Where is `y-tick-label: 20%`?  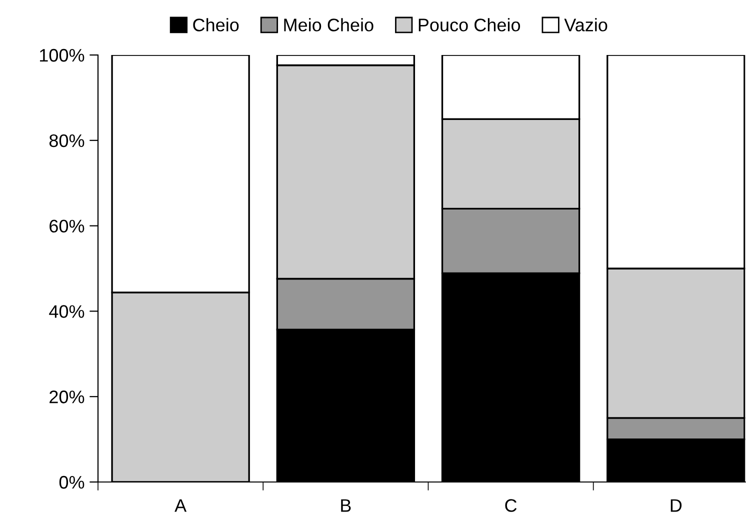 y-tick-label: 20% is located at coordinates (67, 397).